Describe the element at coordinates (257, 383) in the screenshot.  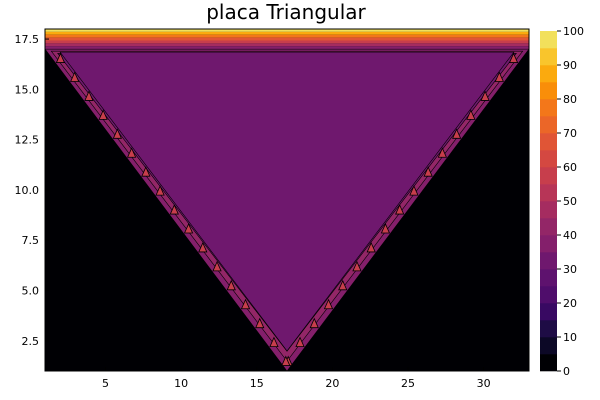
I see `x-tick-label: 15` at that location.